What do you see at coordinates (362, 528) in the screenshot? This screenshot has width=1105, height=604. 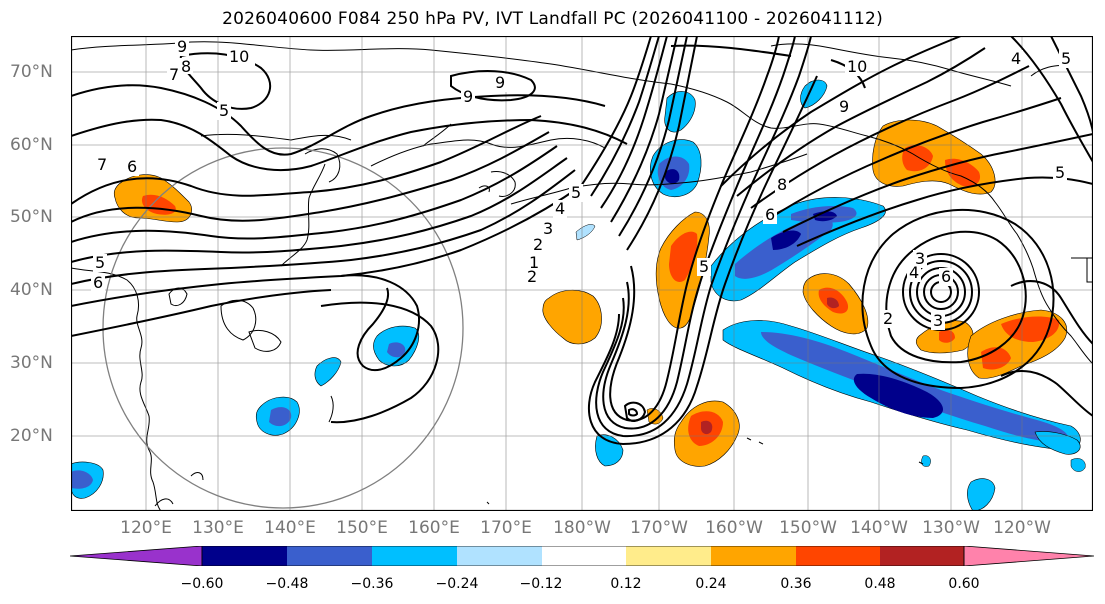 I see `lon-label: 150°E` at bounding box center [362, 528].